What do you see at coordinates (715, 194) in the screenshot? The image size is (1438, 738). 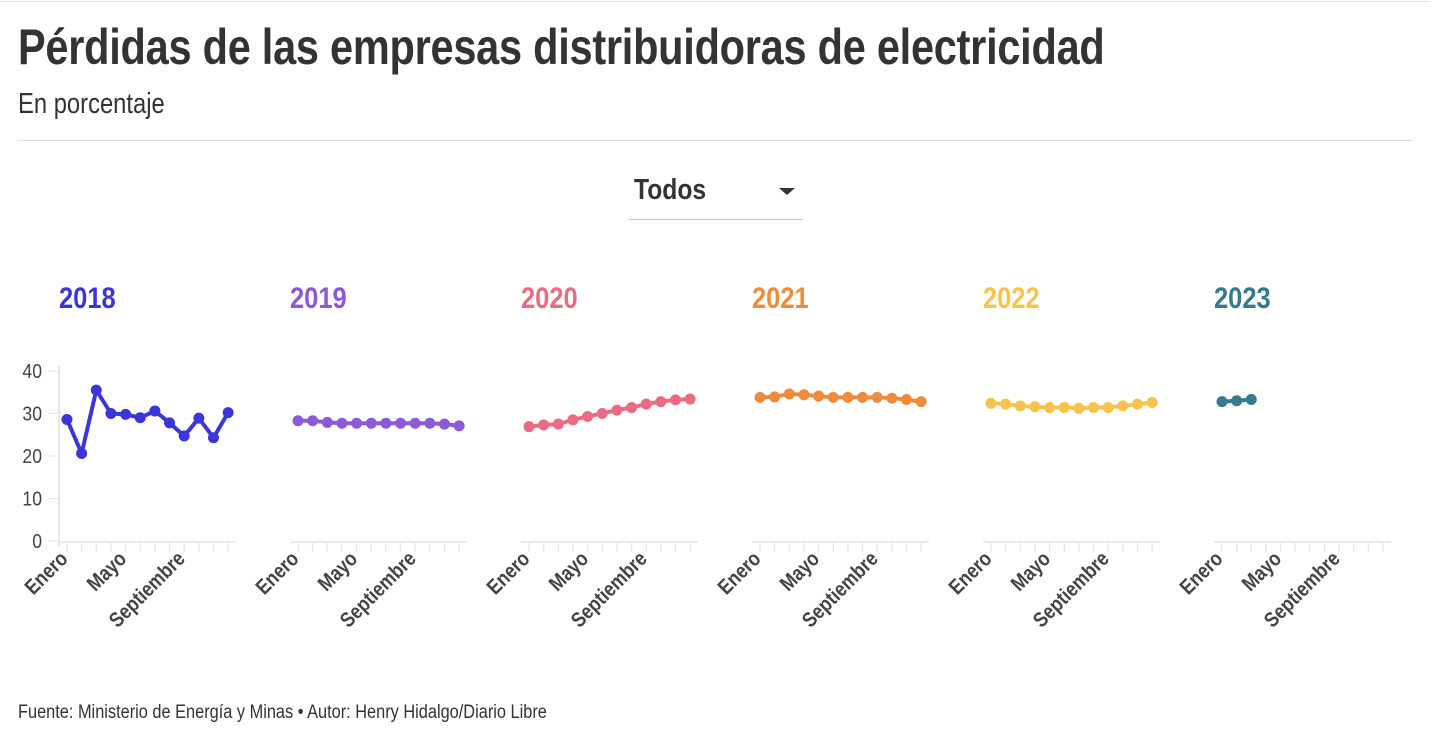 I see `year-filter-select: Todos` at bounding box center [715, 194].